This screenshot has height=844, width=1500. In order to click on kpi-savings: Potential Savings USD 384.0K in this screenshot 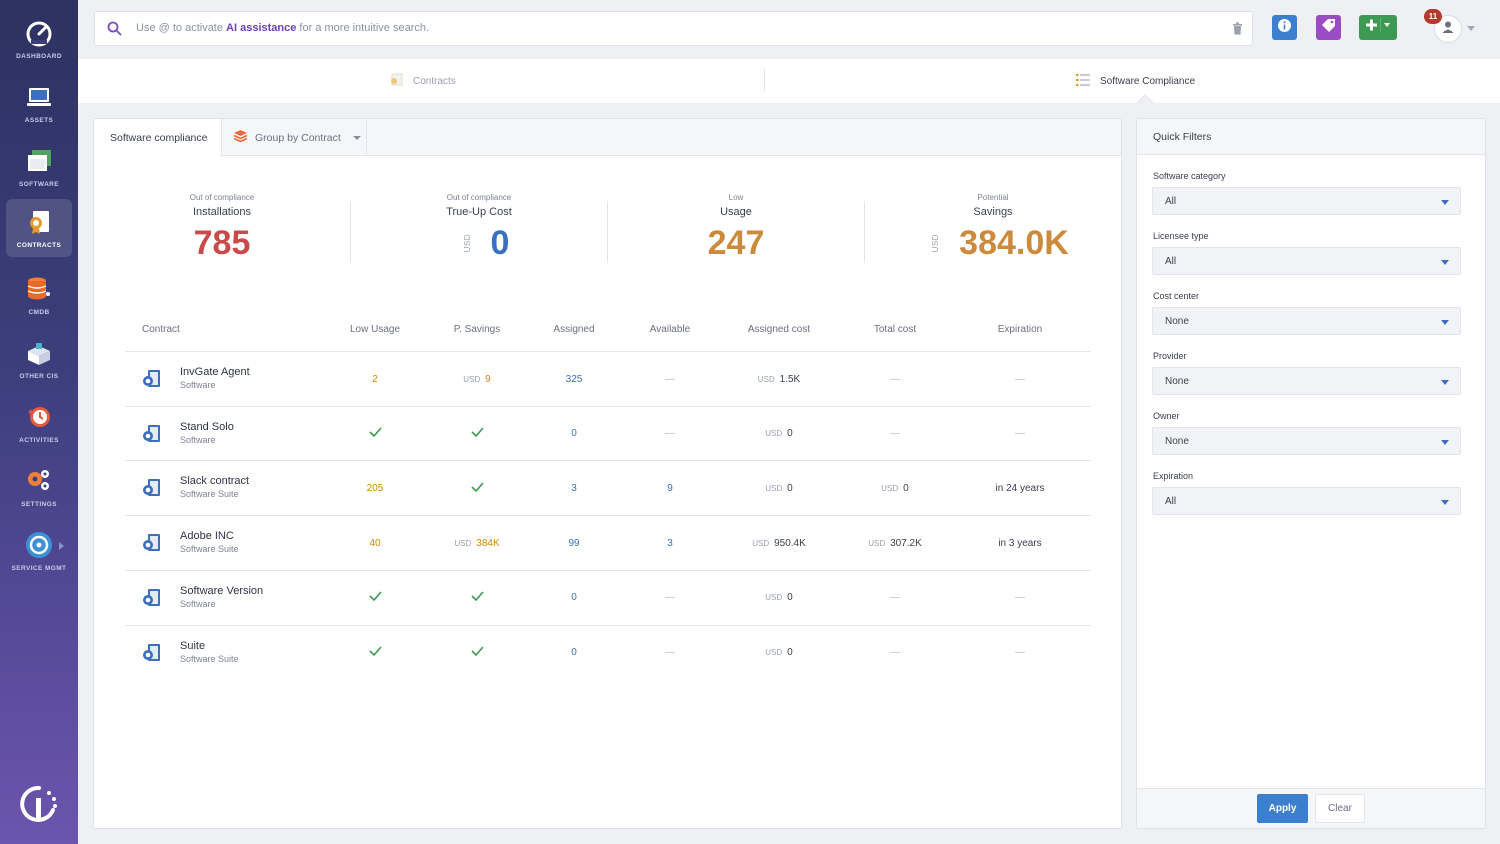, I will do `click(993, 227)`.